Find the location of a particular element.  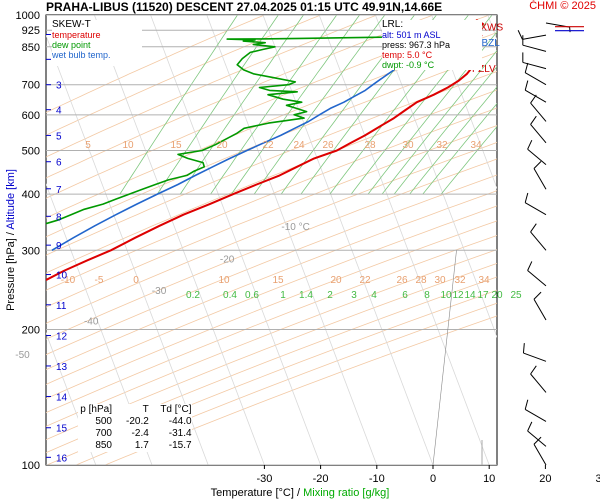

pressure-tick-label: 600 is located at coordinates (31, 116).